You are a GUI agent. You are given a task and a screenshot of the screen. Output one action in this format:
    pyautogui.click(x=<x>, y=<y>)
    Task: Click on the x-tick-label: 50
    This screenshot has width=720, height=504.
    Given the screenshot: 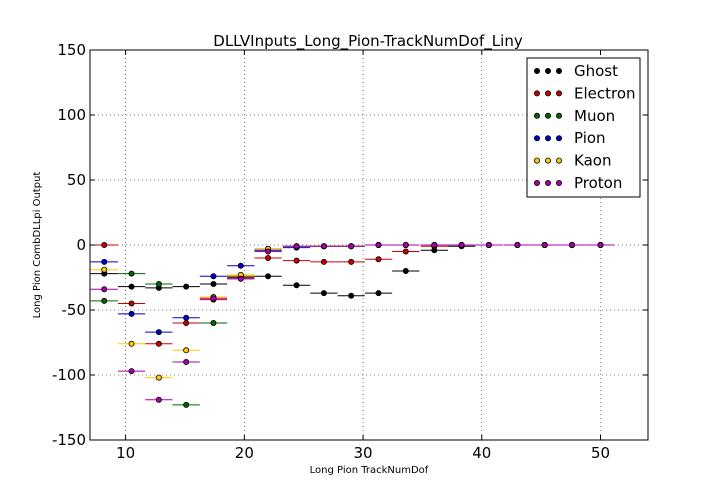 What is the action you would take?
    pyautogui.click(x=600, y=453)
    